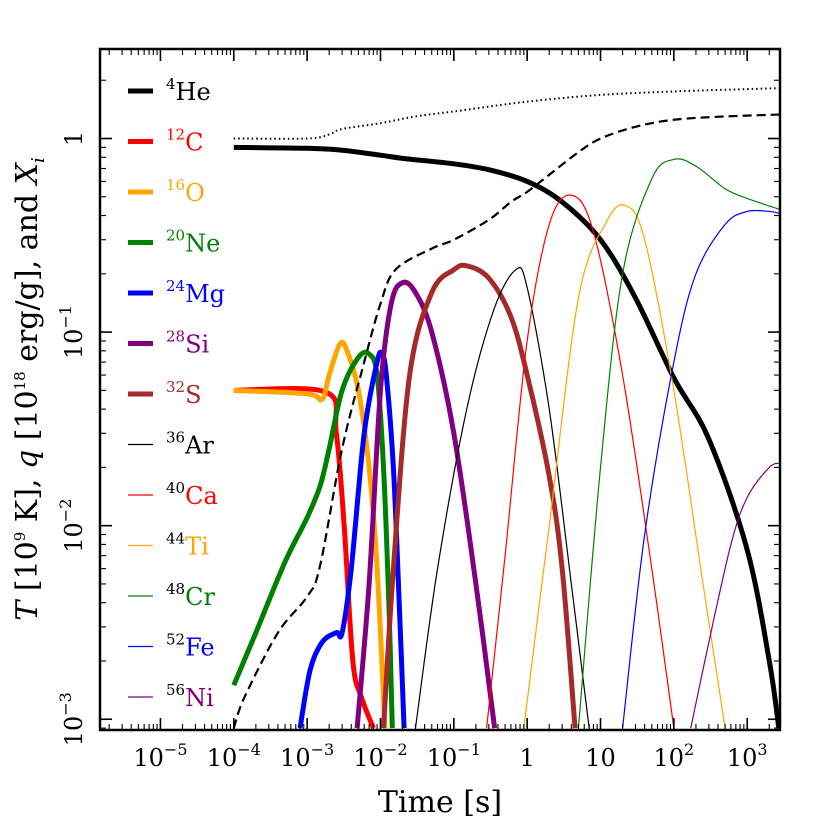 Image resolution: width=830 pixels, height=830 pixels. Describe the element at coordinates (29, 388) in the screenshot. I see `y-axis-title: T [109 K], q [1018 erg/g], and Xi` at that location.